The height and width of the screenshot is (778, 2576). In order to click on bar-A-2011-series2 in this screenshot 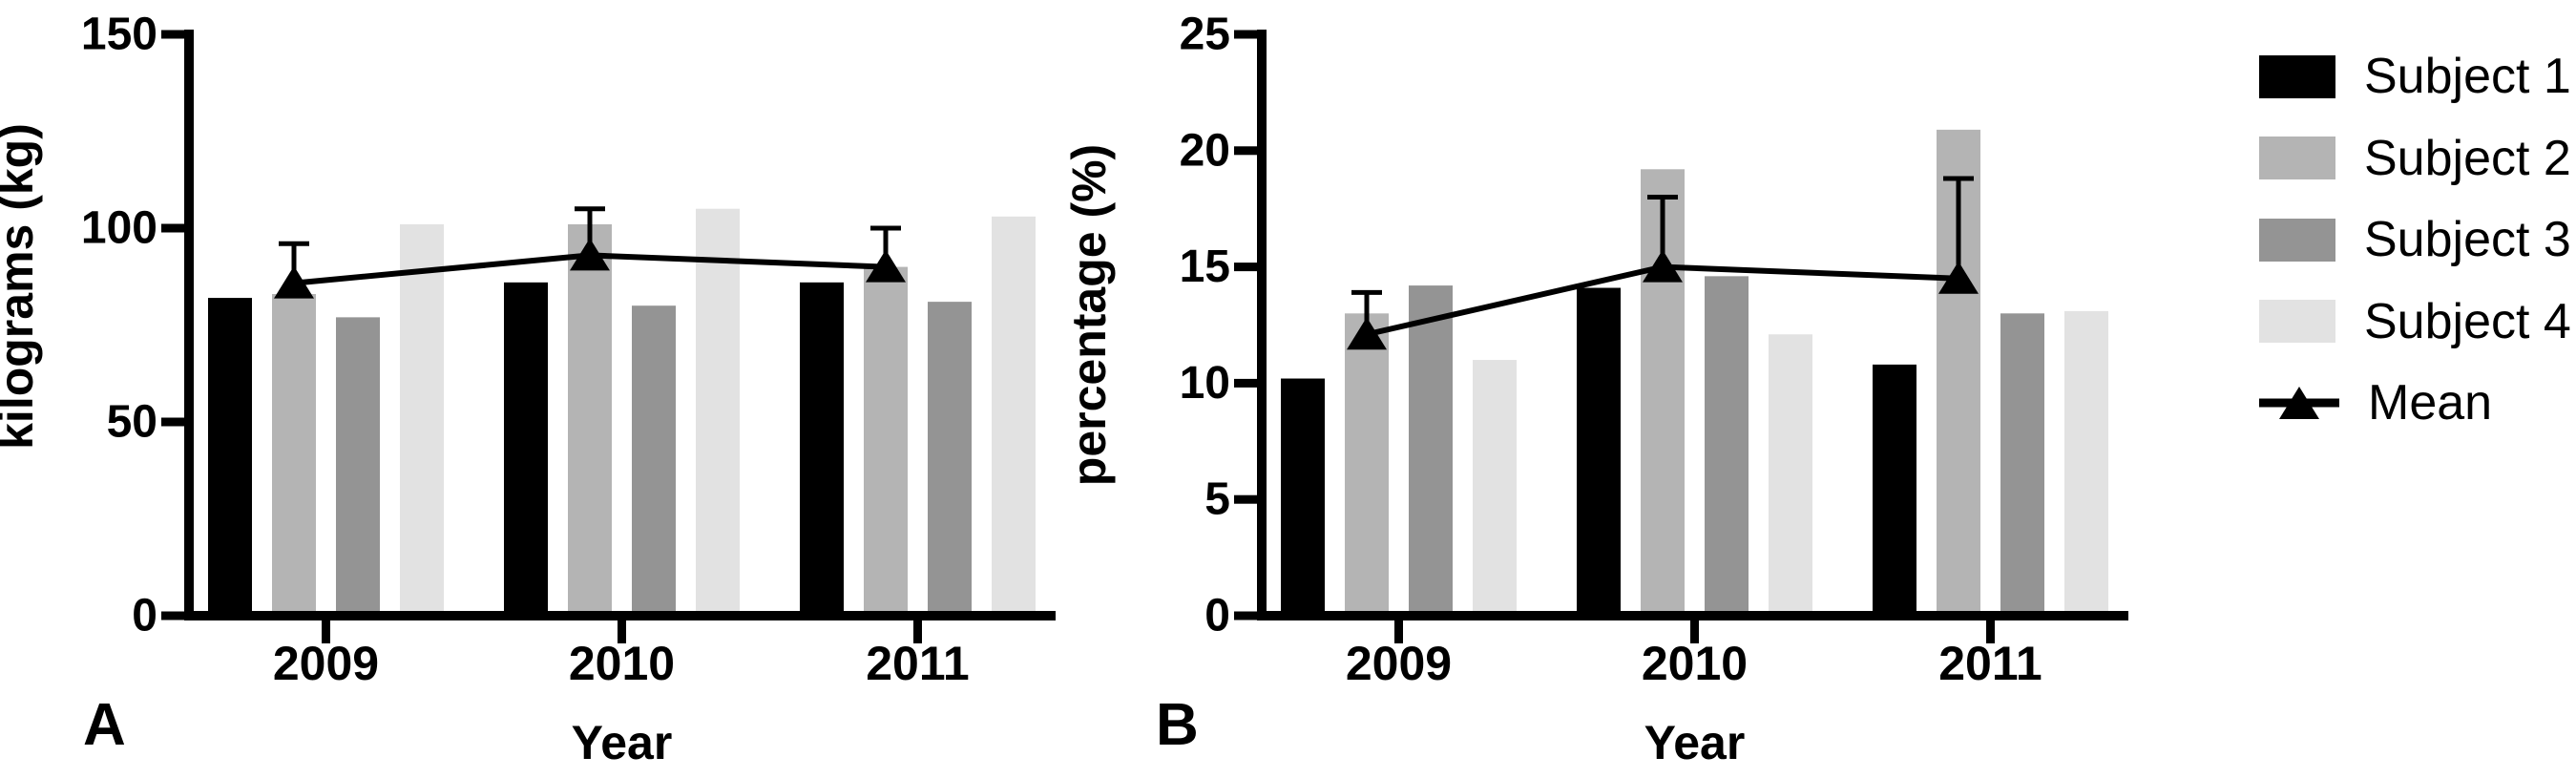, I will do `click(886, 441)`.